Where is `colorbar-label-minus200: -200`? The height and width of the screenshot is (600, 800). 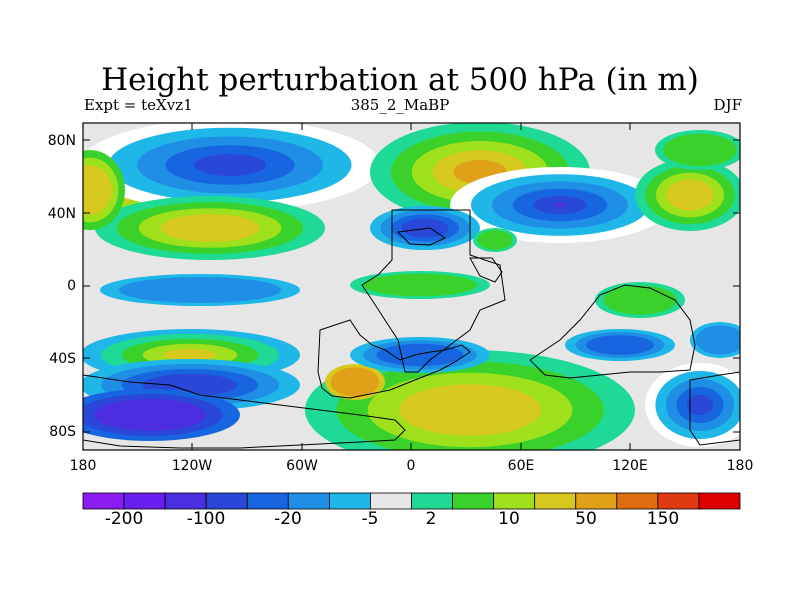 colorbar-label-minus200: -200 is located at coordinates (124, 519).